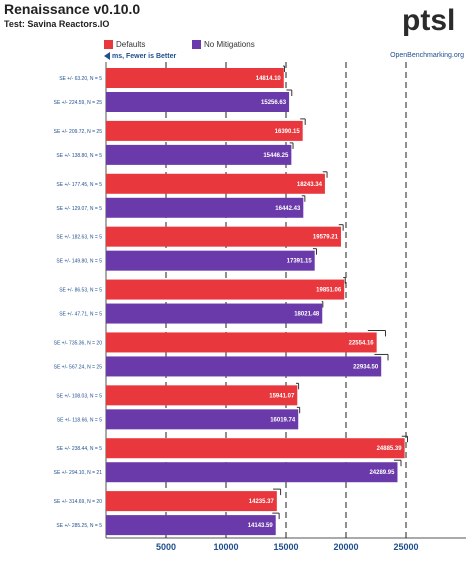  What do you see at coordinates (79, 262) in the screenshot?
I see `row-label-3-1: SE +/- 149.80, N = 5` at bounding box center [79, 262].